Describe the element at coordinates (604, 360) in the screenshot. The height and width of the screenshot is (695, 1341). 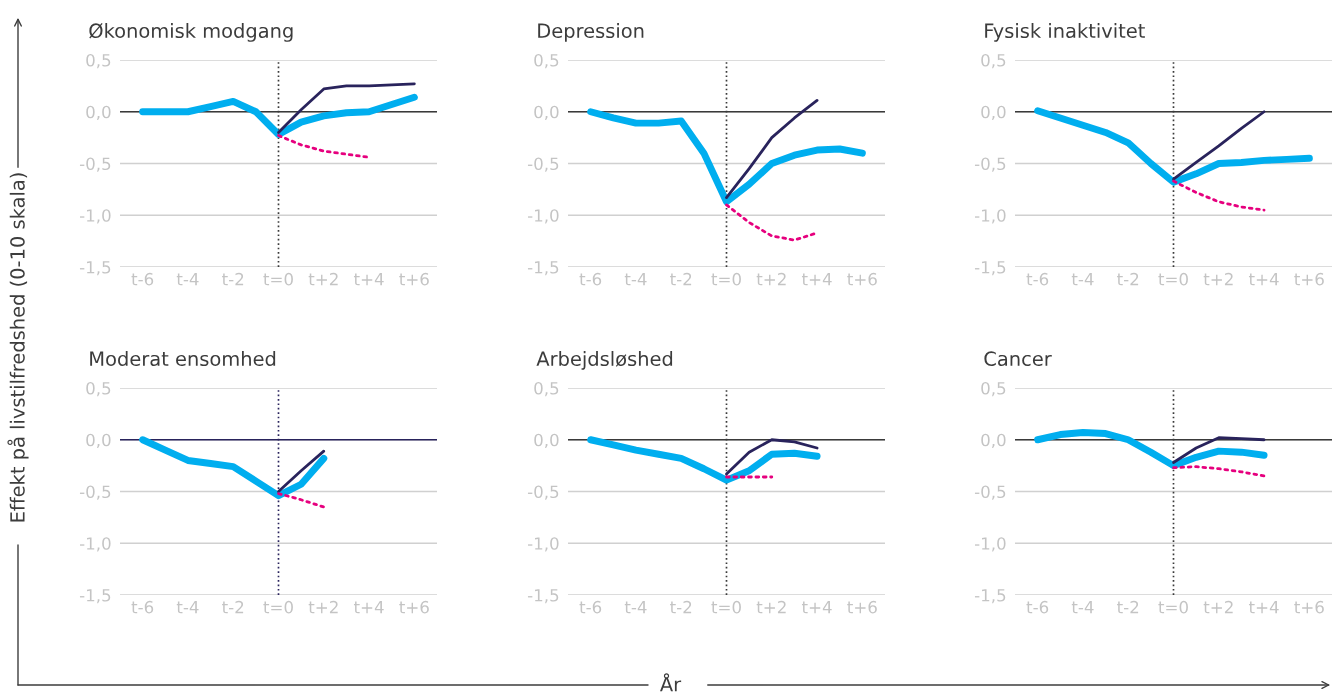
I see `chart-title: Arbejdsløshed` at that location.